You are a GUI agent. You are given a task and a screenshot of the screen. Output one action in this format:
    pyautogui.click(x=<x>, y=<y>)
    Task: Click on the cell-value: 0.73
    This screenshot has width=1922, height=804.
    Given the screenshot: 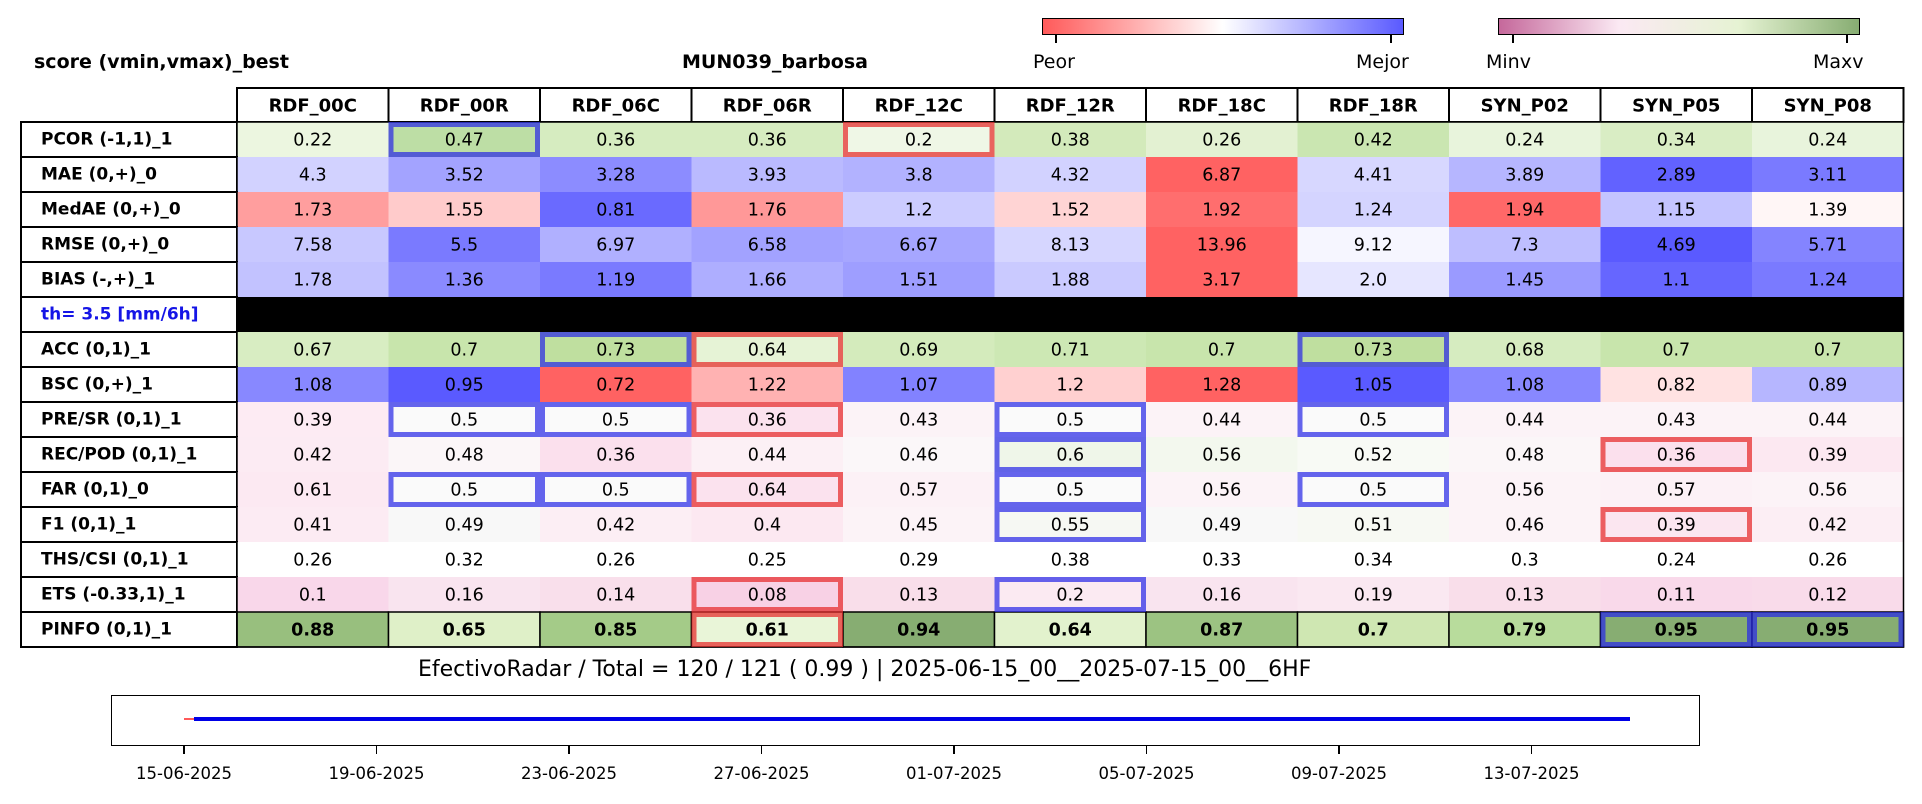 What is the action you would take?
    pyautogui.click(x=615, y=351)
    